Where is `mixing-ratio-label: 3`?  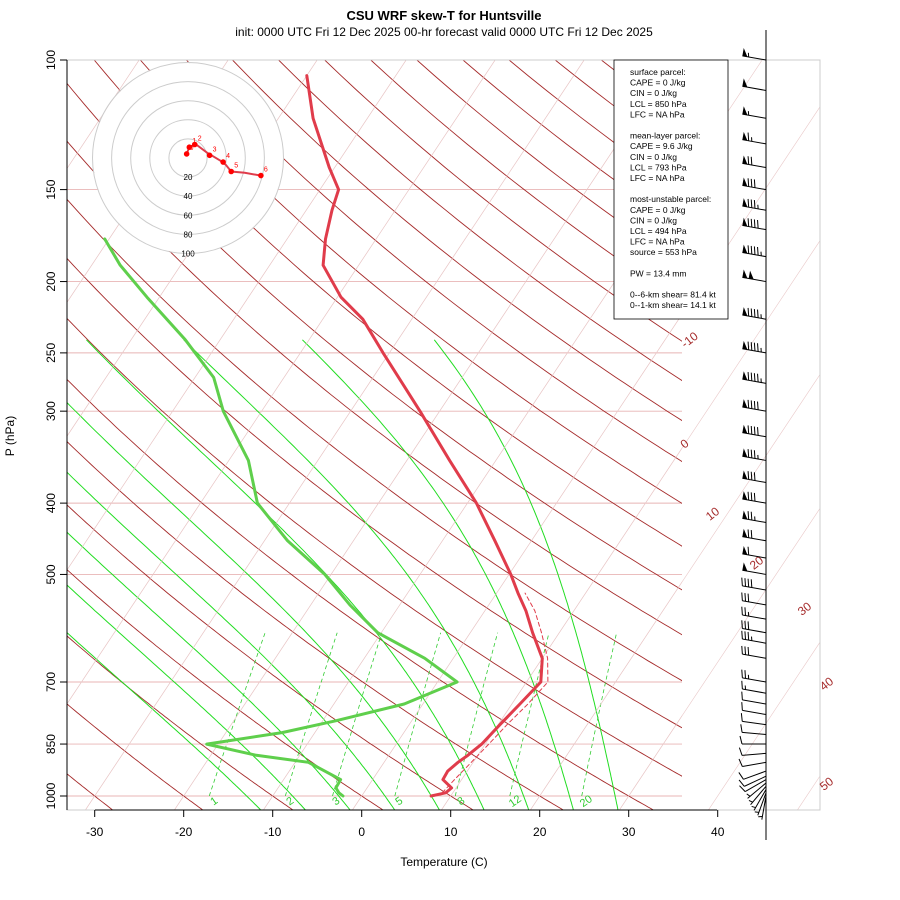
mixing-ratio-label: 3 is located at coordinates (336, 801).